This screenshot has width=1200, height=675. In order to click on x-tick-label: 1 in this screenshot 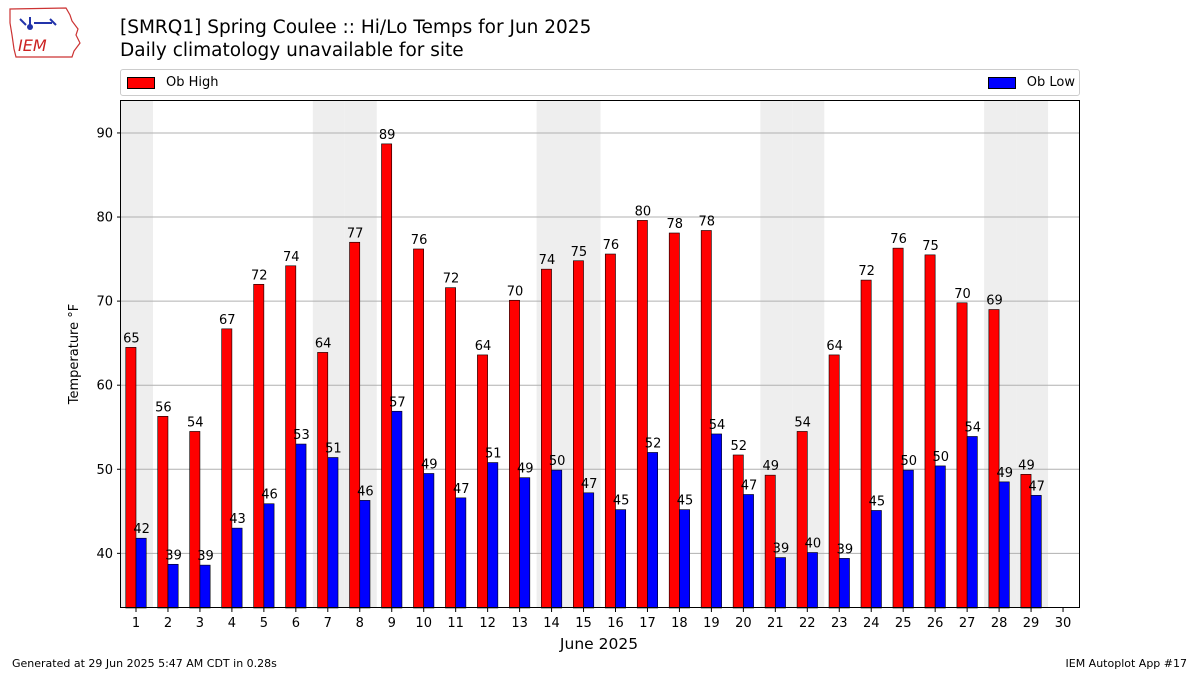, I will do `click(136, 623)`.